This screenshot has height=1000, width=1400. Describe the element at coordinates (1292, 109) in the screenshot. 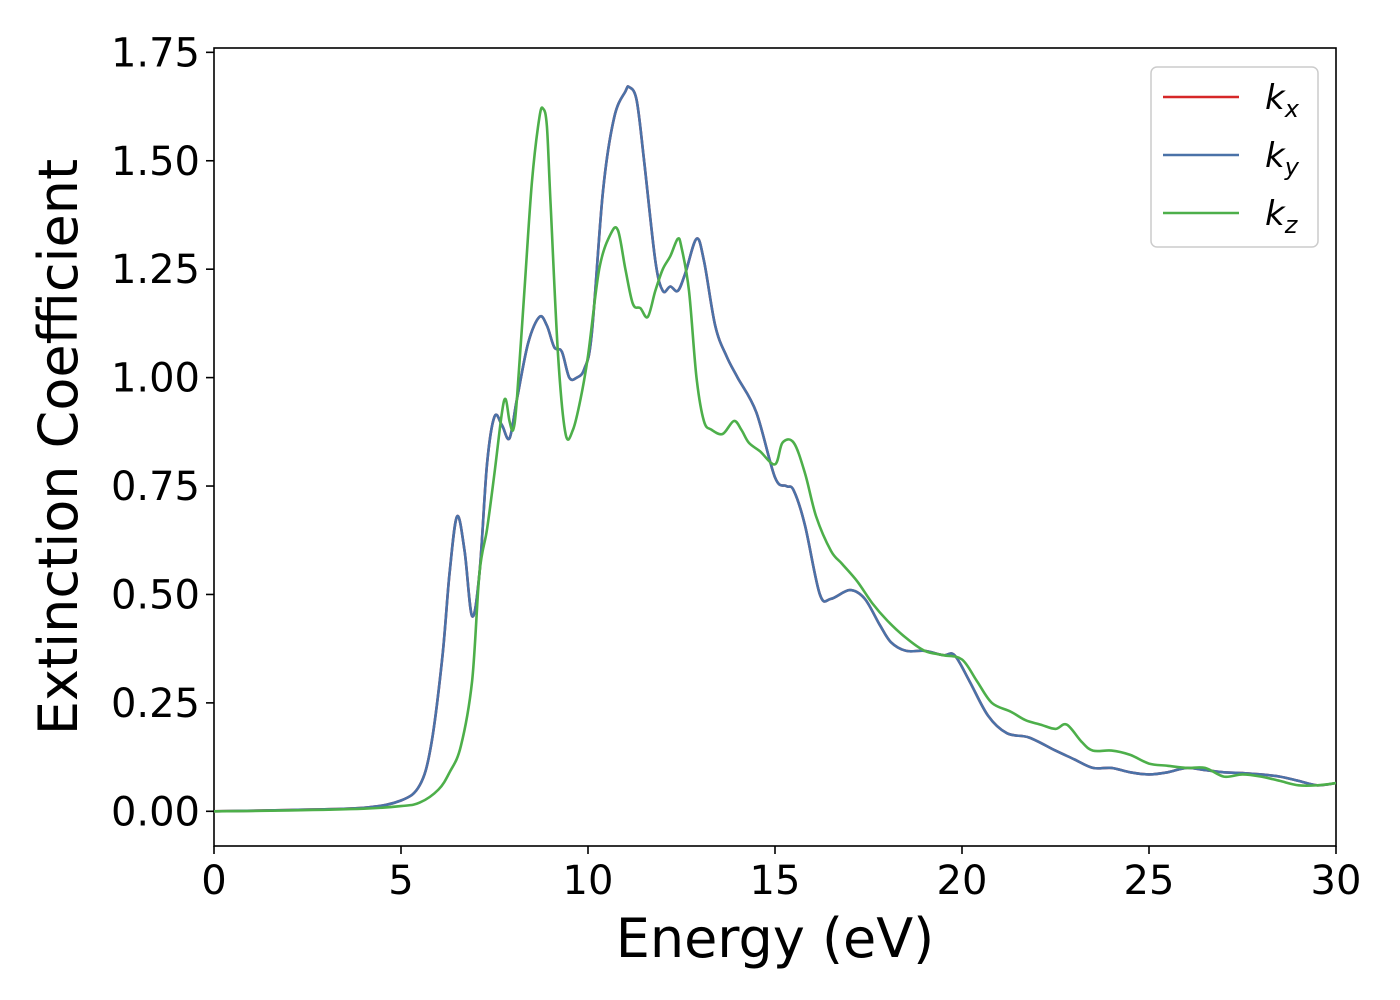

I see `legend-label-subscript: x` at that location.